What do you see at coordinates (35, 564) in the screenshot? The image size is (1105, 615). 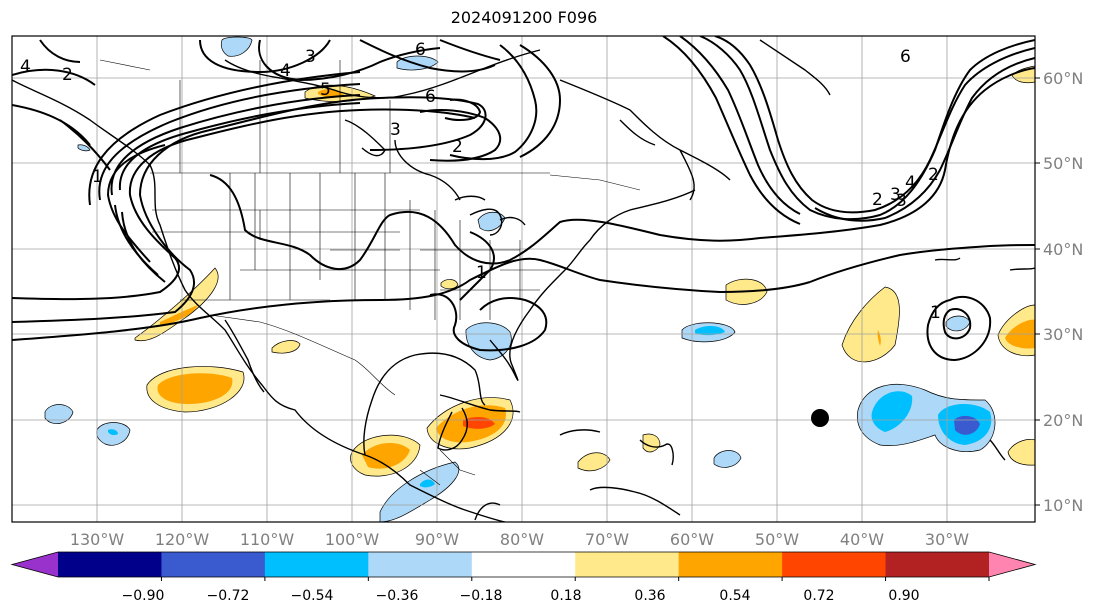 I see `colorbar-extend-low` at bounding box center [35, 564].